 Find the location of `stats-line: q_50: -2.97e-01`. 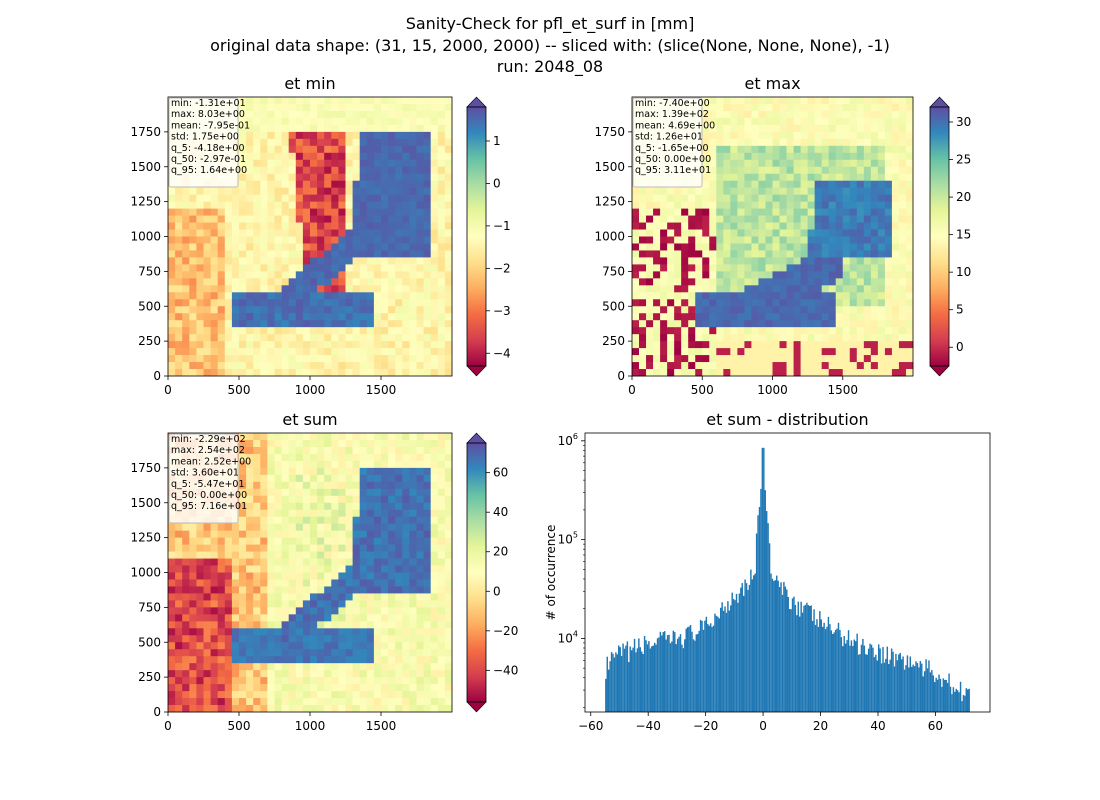

stats-line: q_50: -2.97e-01 is located at coordinates (208, 159).